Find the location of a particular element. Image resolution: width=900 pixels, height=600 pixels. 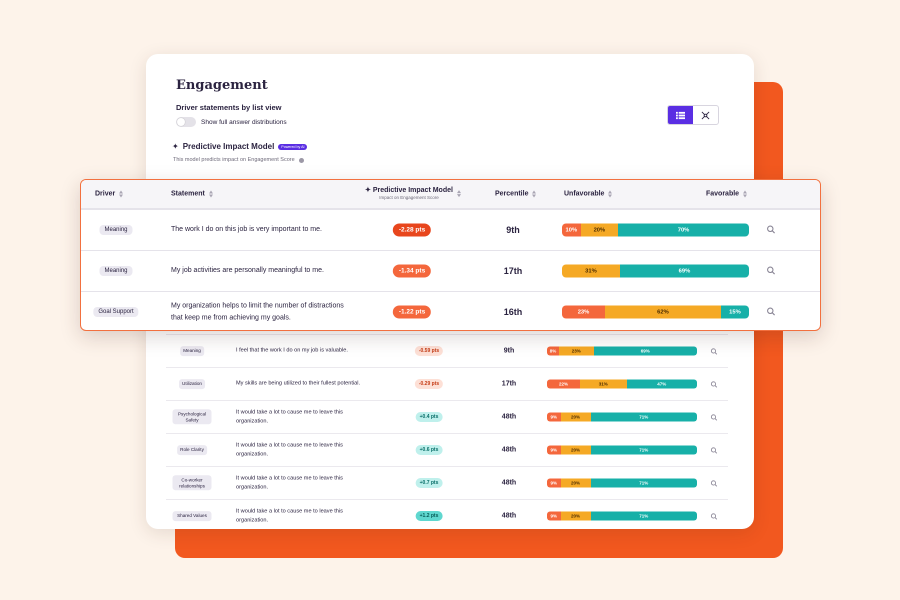

bar-segment-unfavorable: 8% is located at coordinates (553, 351).